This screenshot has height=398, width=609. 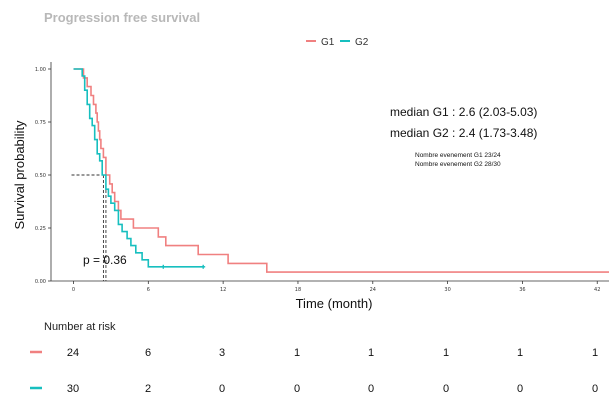 I want to click on x-tick-label: 18, so click(x=298, y=290).